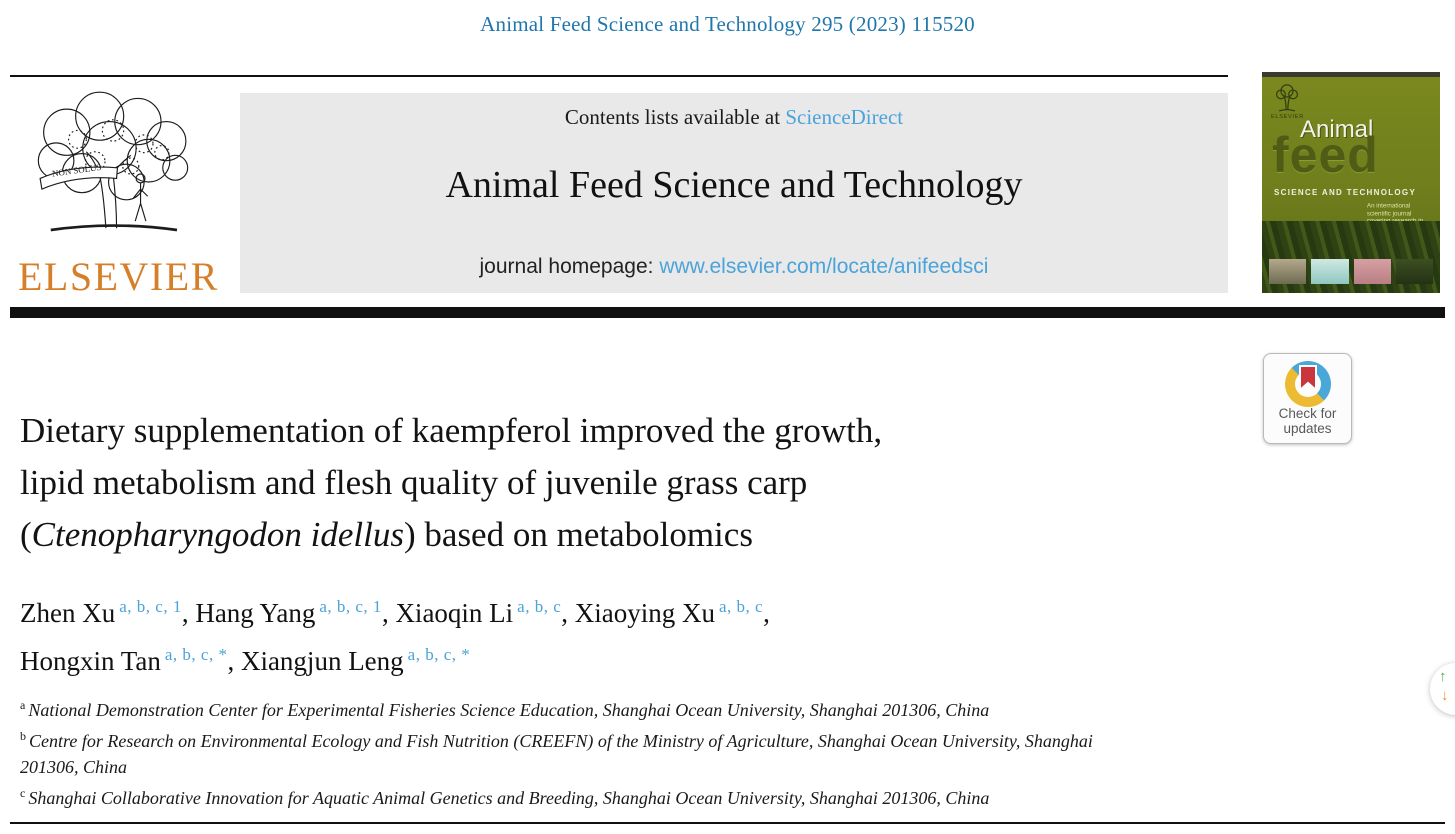 The height and width of the screenshot is (834, 1455). I want to click on homepage-label: journal homepage:, so click(569, 266).